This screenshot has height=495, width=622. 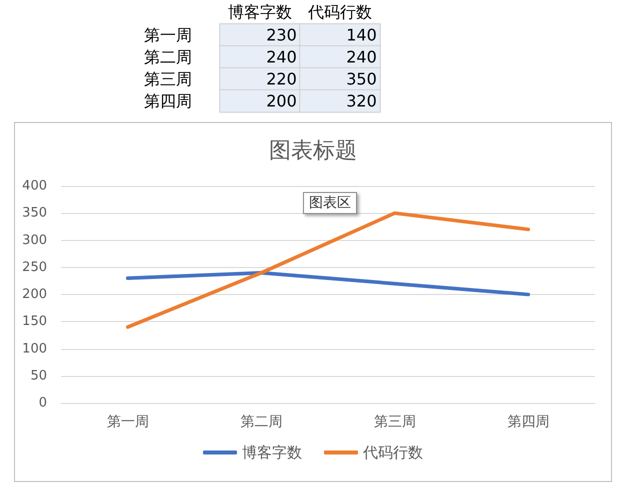 What do you see at coordinates (281, 101) in the screenshot?
I see `data-label: 200` at bounding box center [281, 101].